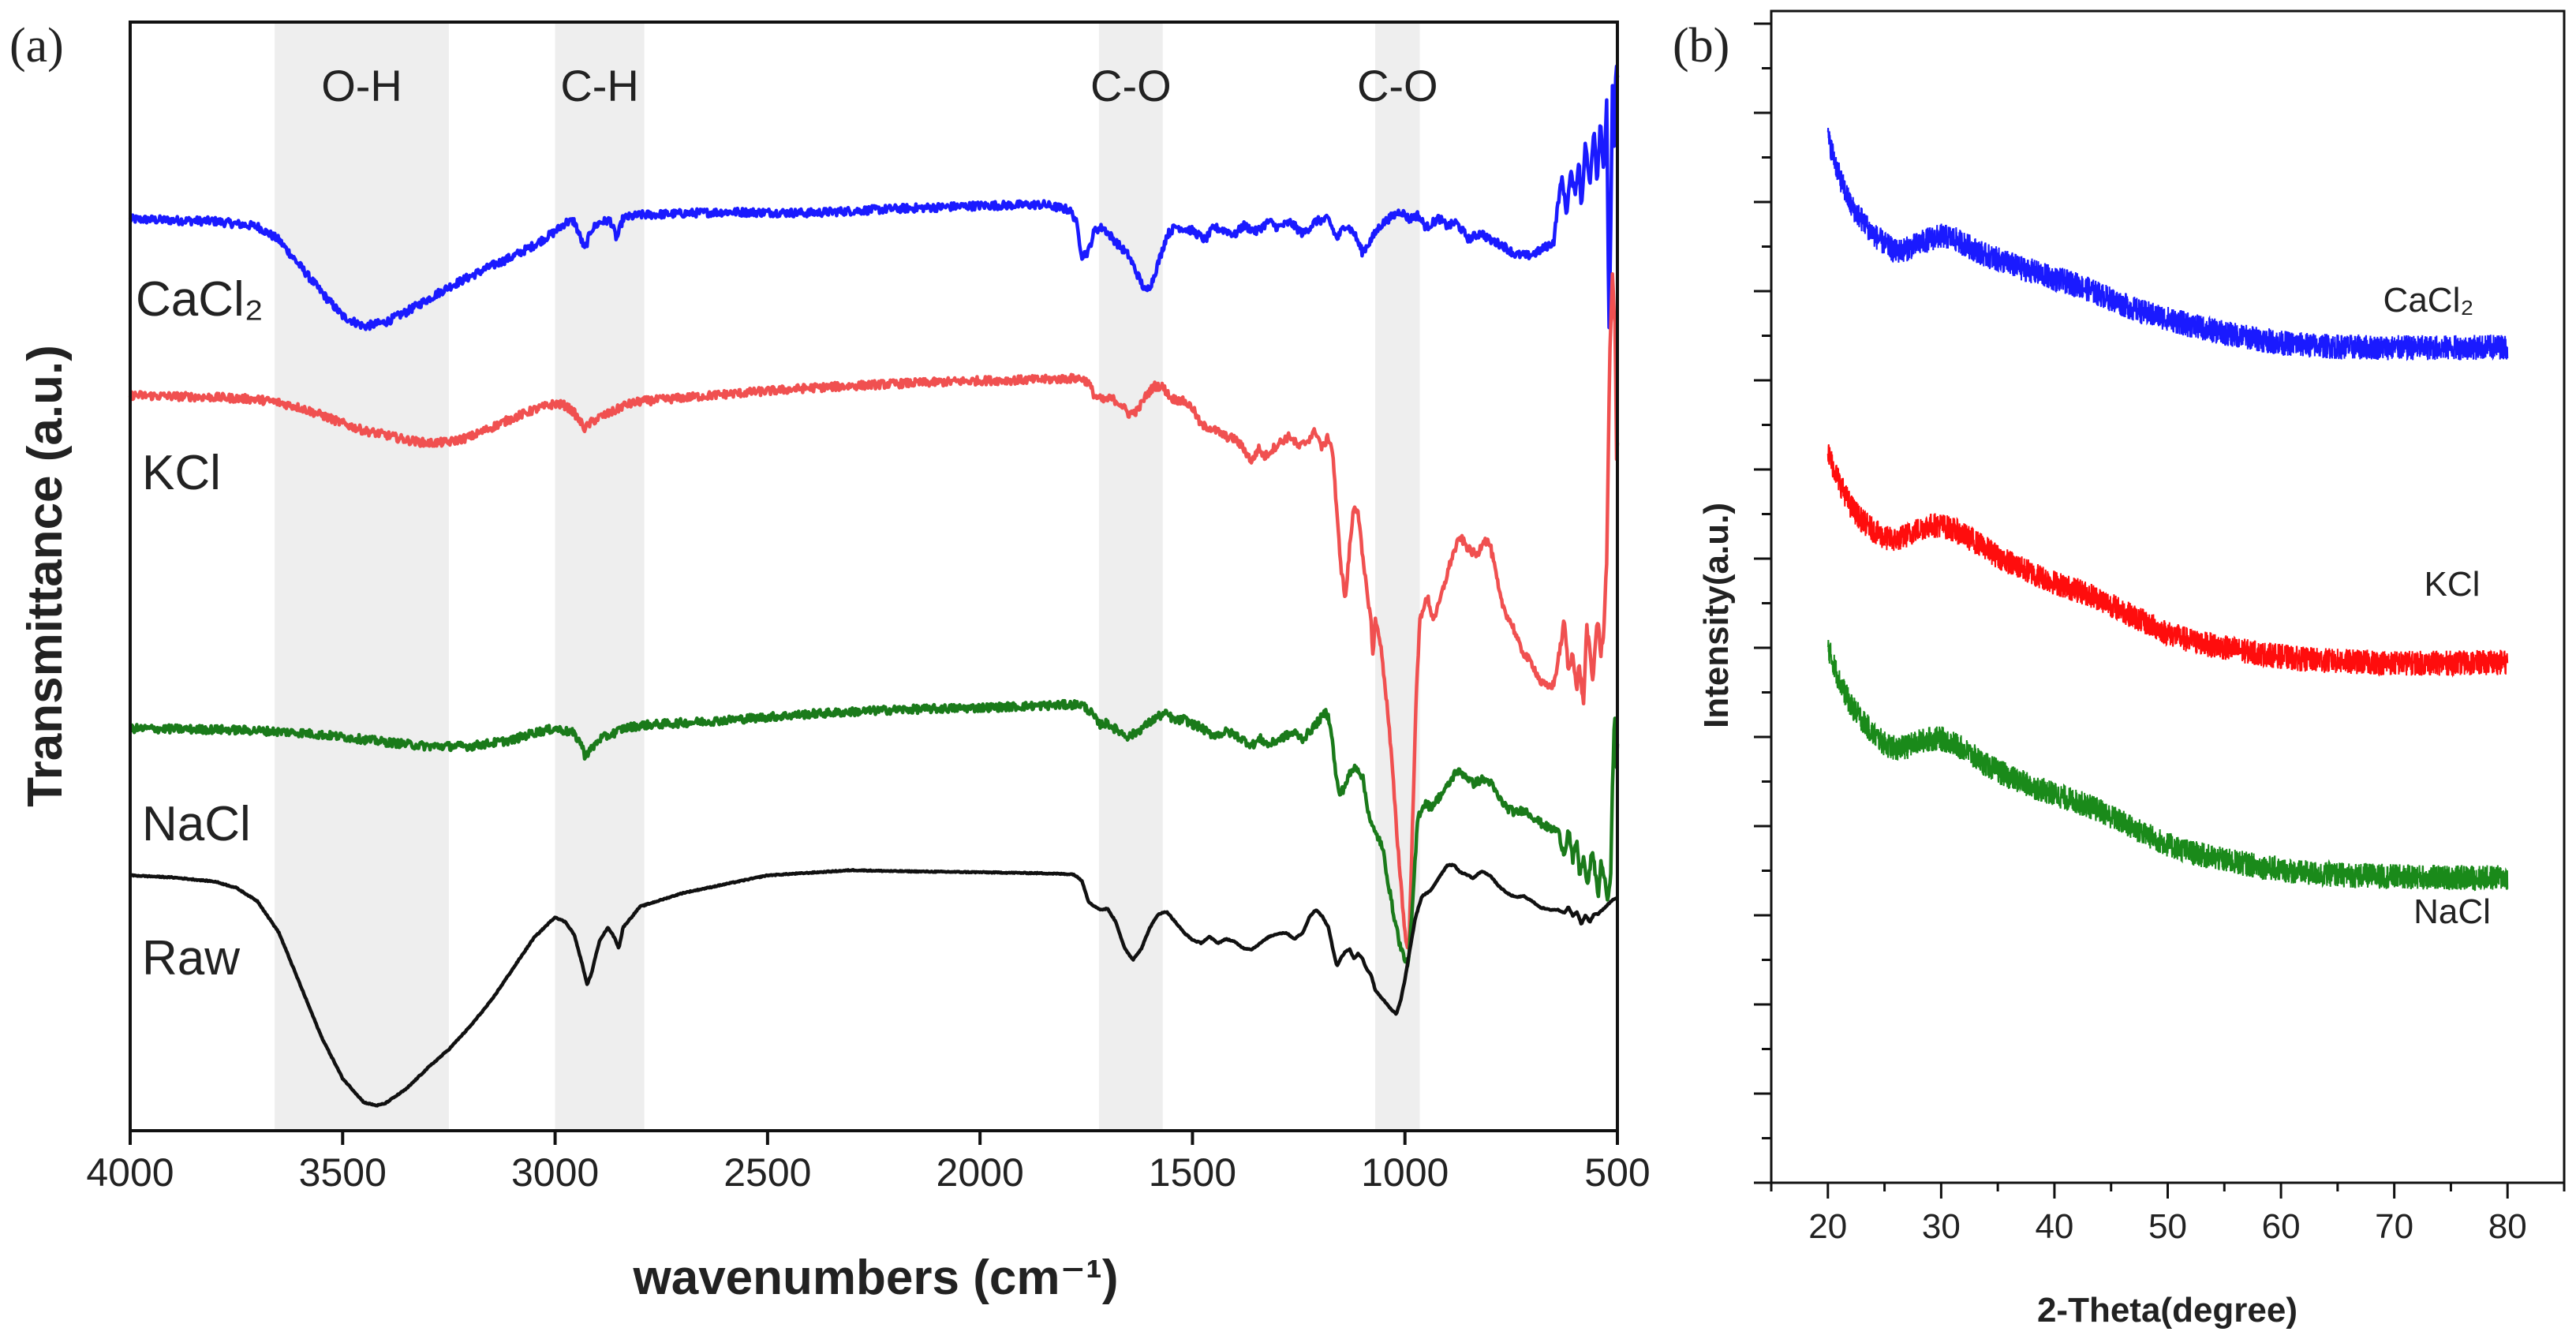 This screenshot has height=1339, width=2576. I want to click on xrd-xtick-label-30: 30, so click(1941, 1226).